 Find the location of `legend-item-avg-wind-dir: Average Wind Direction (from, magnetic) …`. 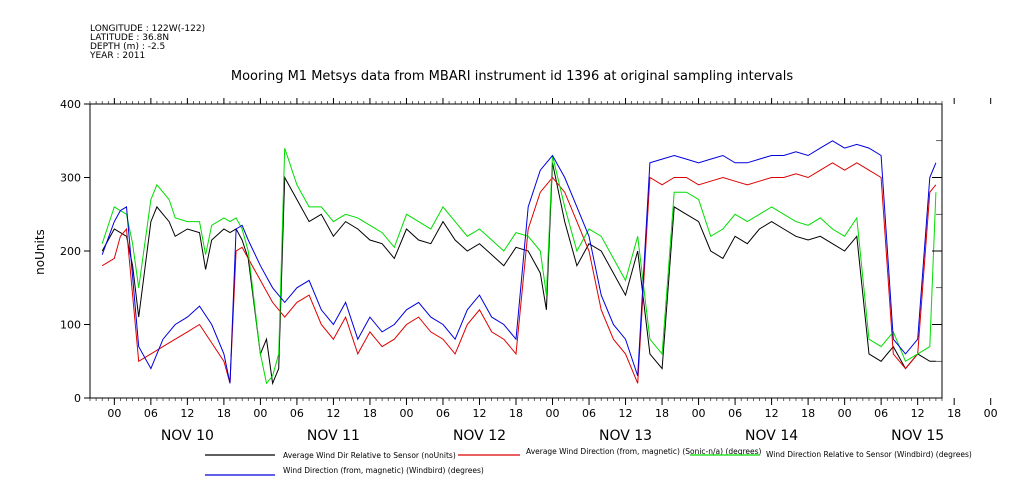

legend-item-avg-wind-dir: Average Wind Direction (from, magnetic) … is located at coordinates (610, 451).